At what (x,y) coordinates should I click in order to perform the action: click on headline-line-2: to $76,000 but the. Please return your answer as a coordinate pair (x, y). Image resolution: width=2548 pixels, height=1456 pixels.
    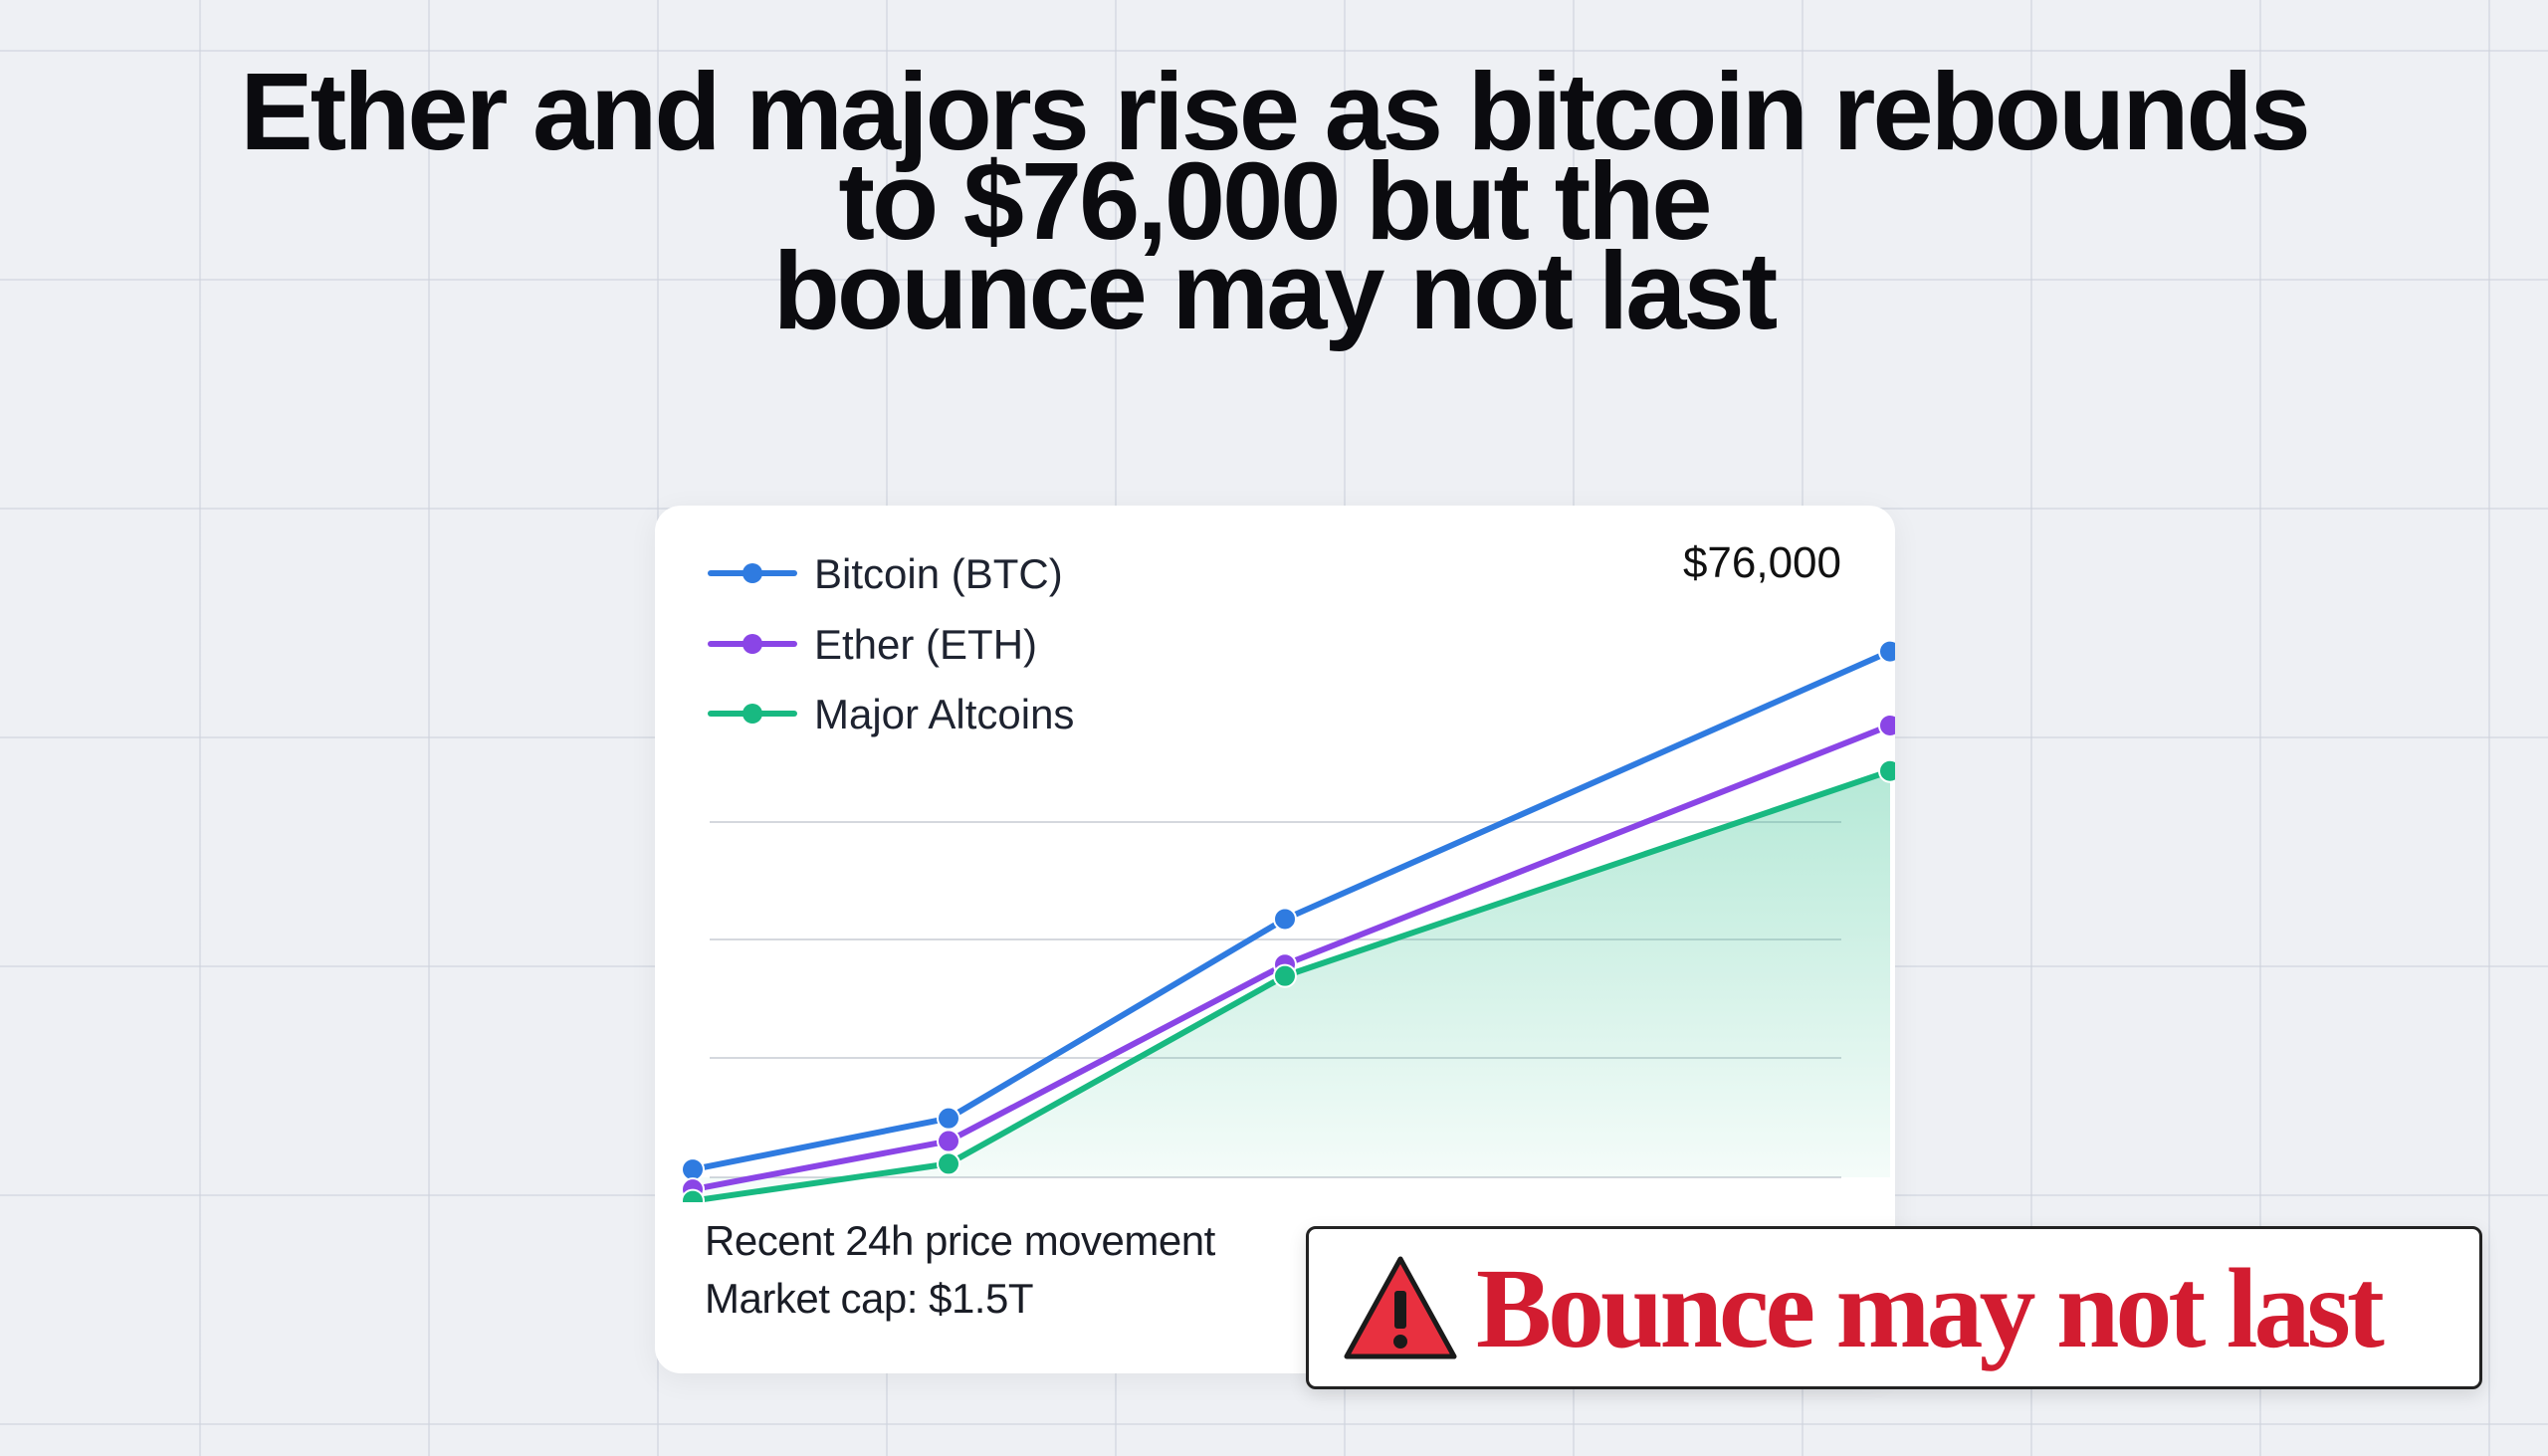
    Looking at the image, I should click on (1275, 201).